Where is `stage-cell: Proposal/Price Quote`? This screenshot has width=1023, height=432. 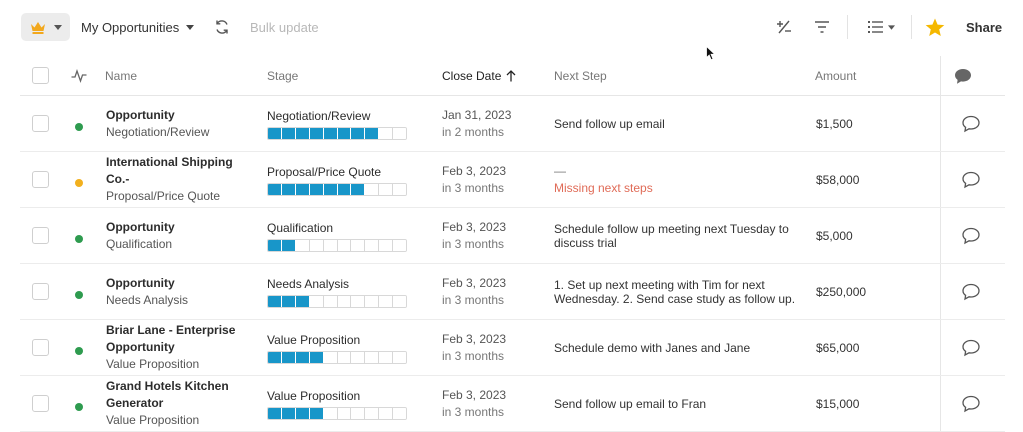
stage-cell: Proposal/Price Quote is located at coordinates (347, 179).